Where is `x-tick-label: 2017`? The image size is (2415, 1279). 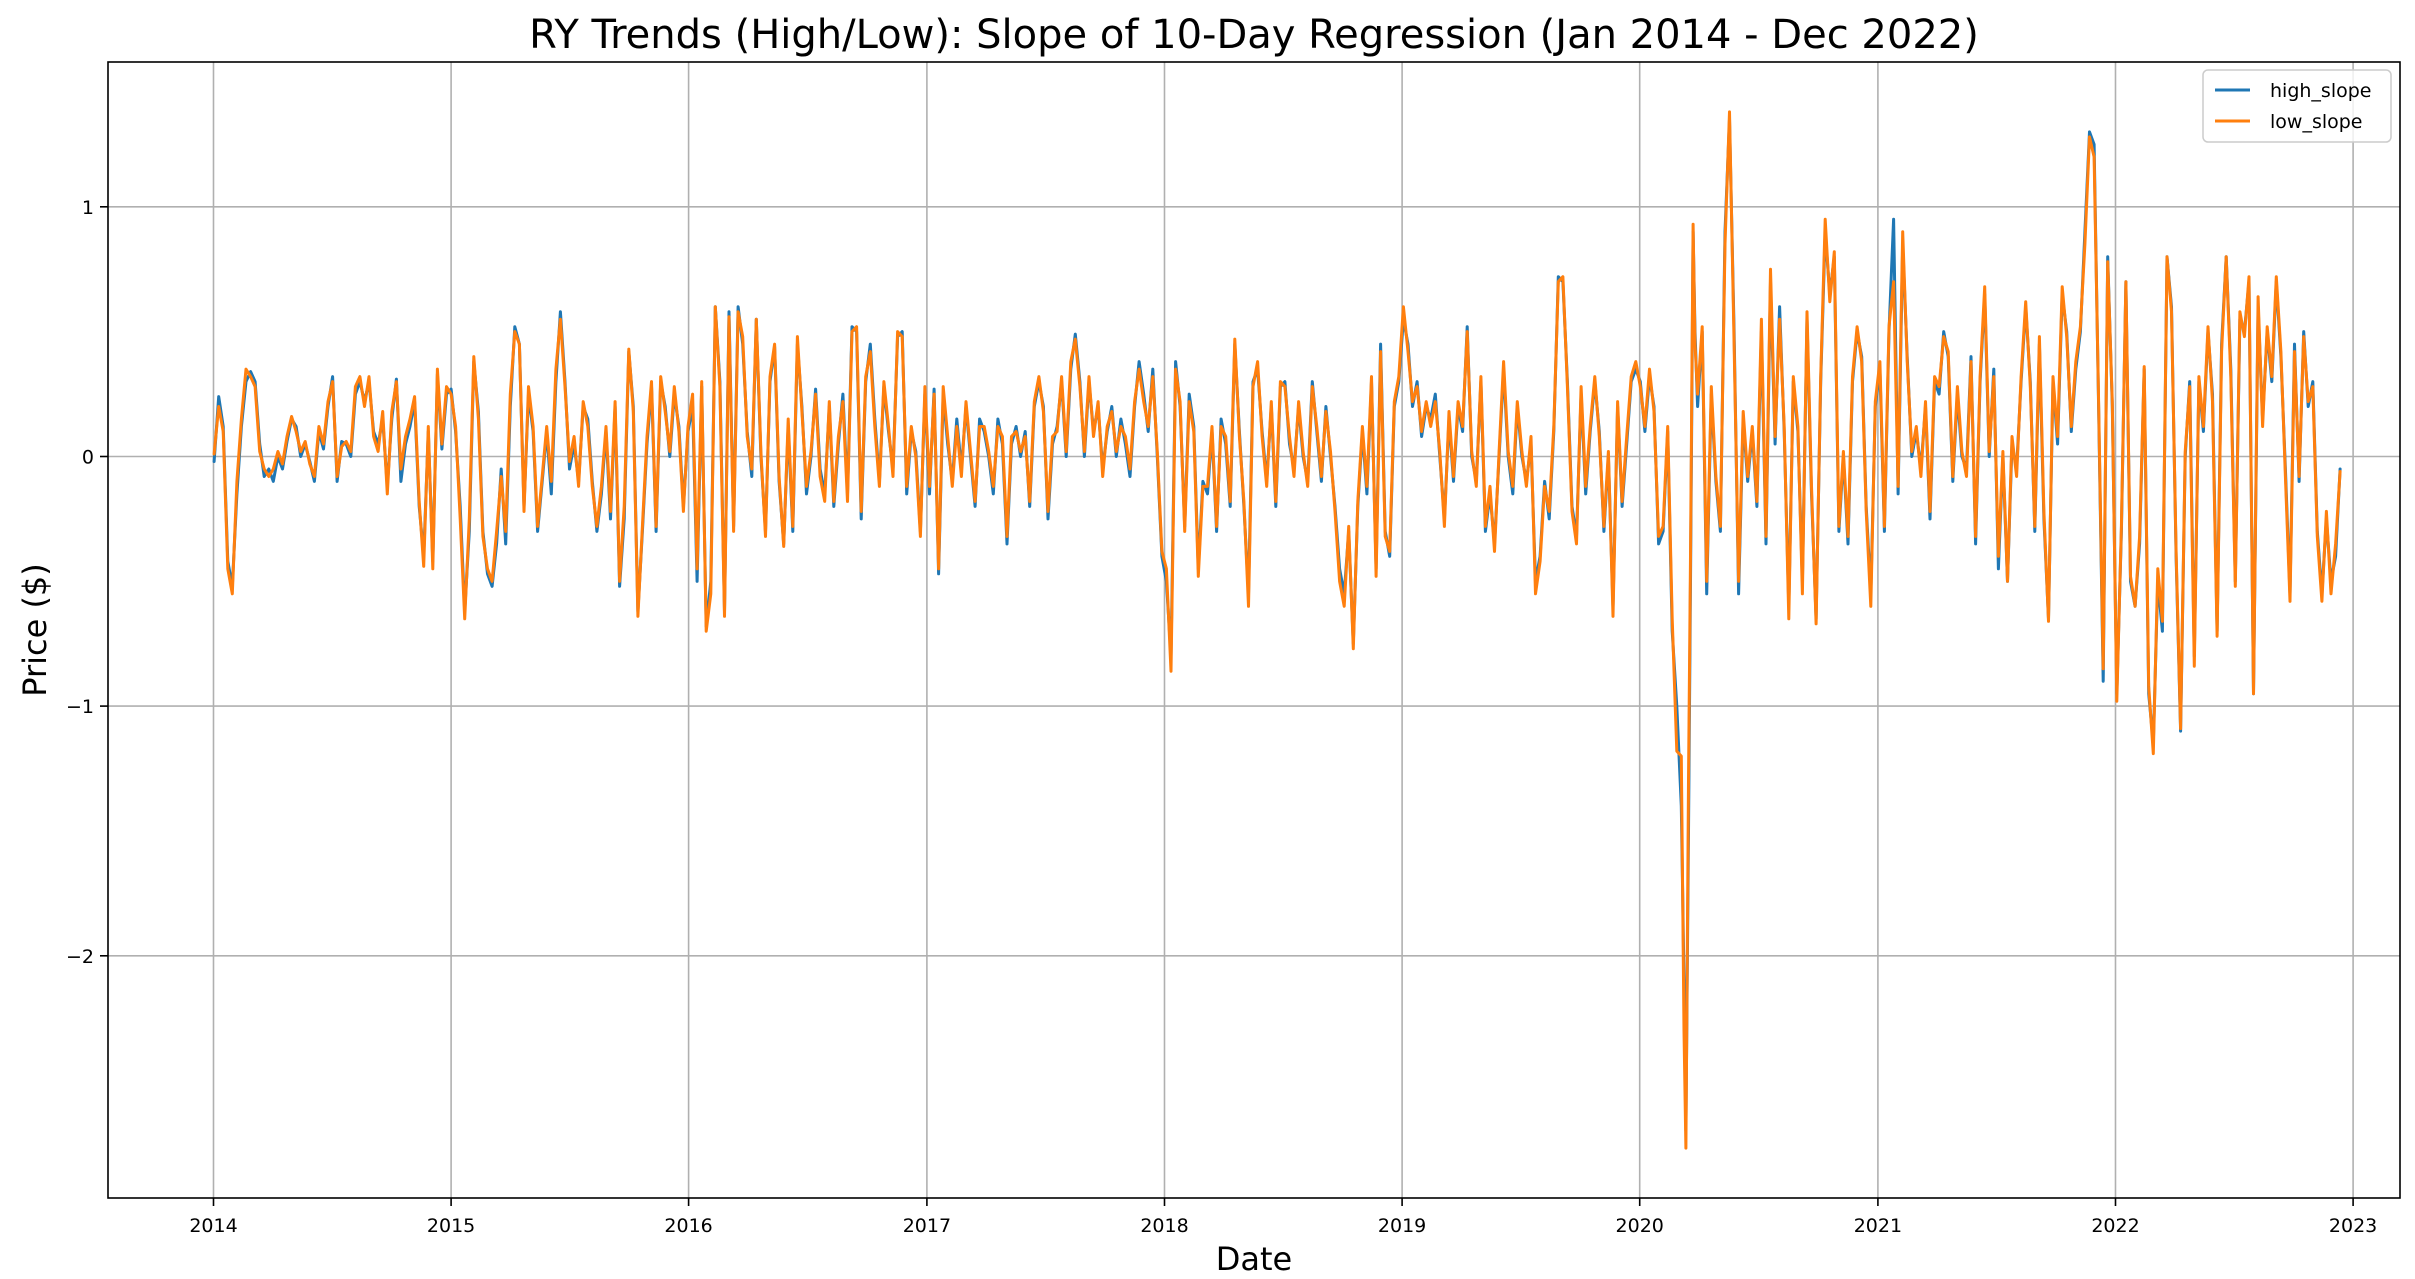 x-tick-label: 2017 is located at coordinates (927, 1226).